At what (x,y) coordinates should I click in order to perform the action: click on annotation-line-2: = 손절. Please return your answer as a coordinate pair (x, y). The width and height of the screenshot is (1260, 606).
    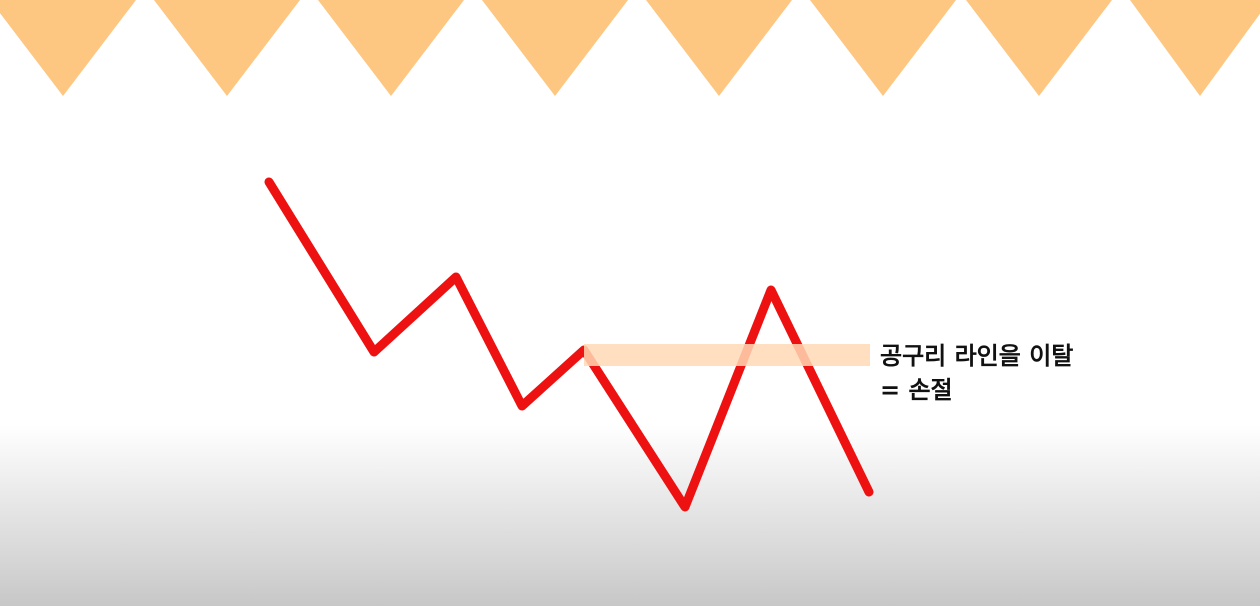
    Looking at the image, I should click on (916, 390).